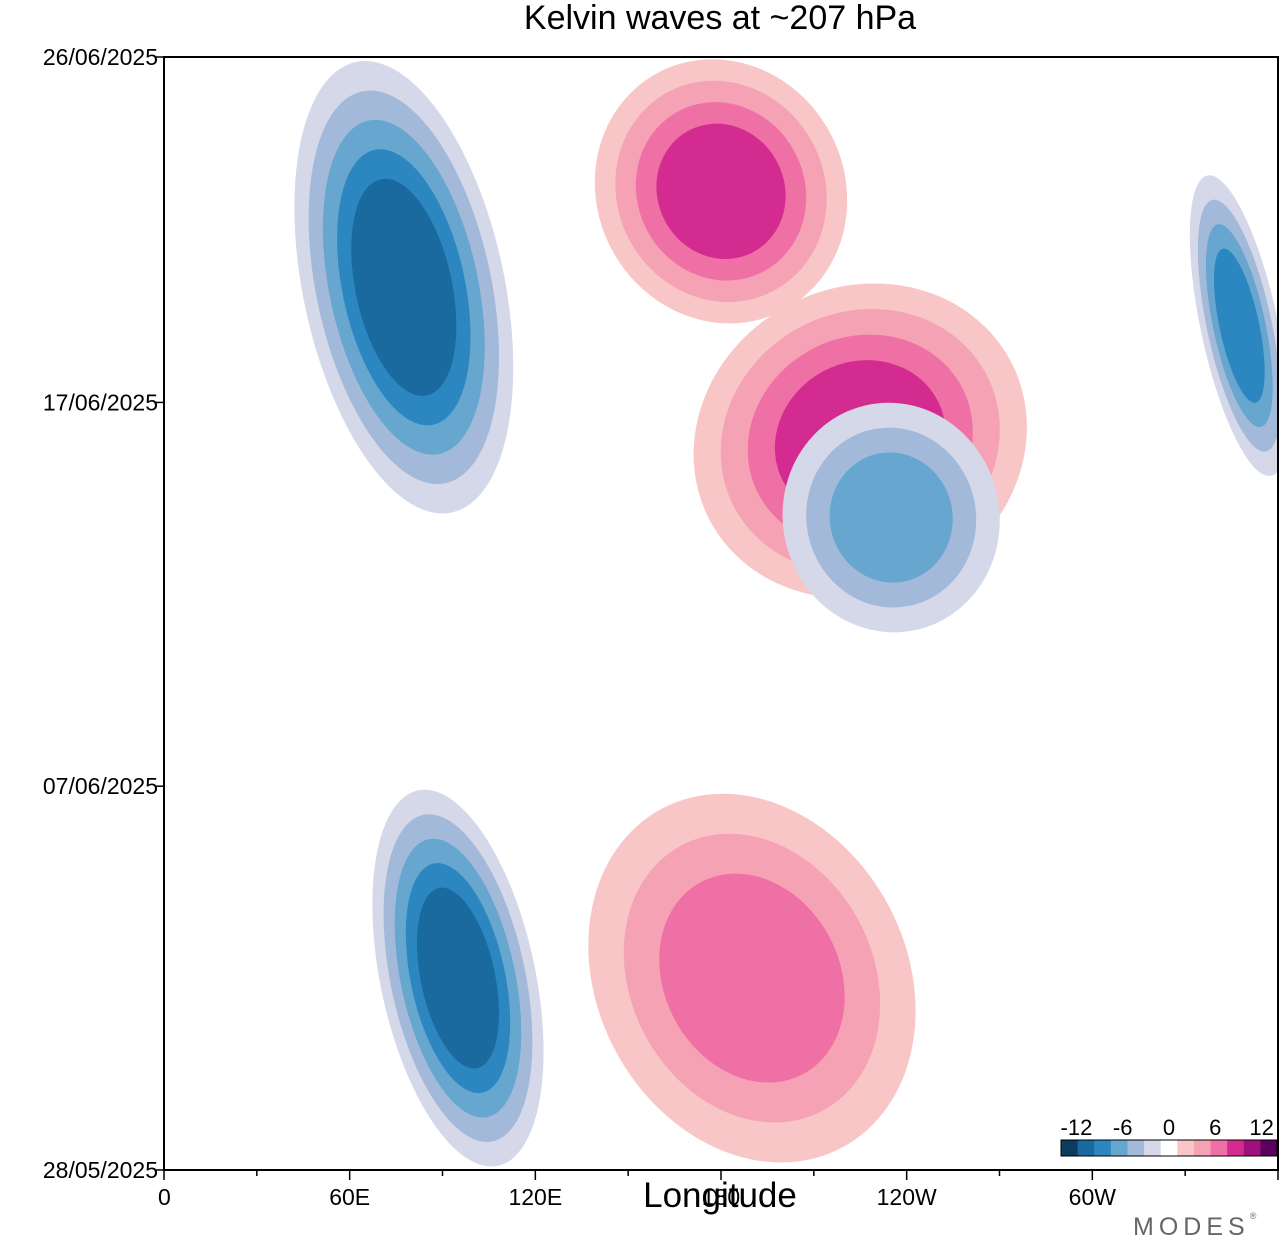 The width and height of the screenshot is (1280, 1249). What do you see at coordinates (1169, 1127) in the screenshot?
I see `colorbar-tick-label: 0` at bounding box center [1169, 1127].